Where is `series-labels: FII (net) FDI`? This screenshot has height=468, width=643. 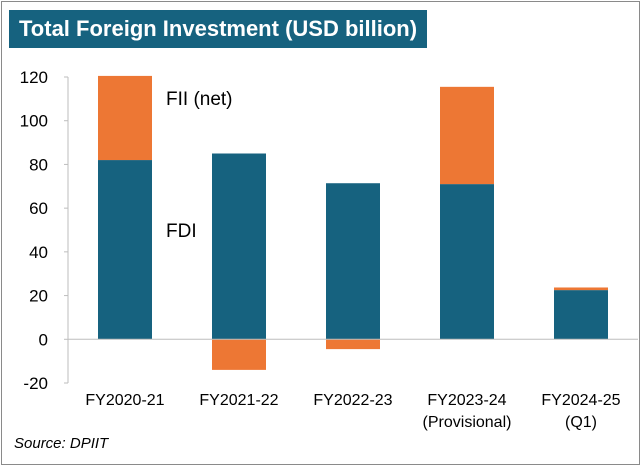
series-labels: FII (net) FDI is located at coordinates (199, 165).